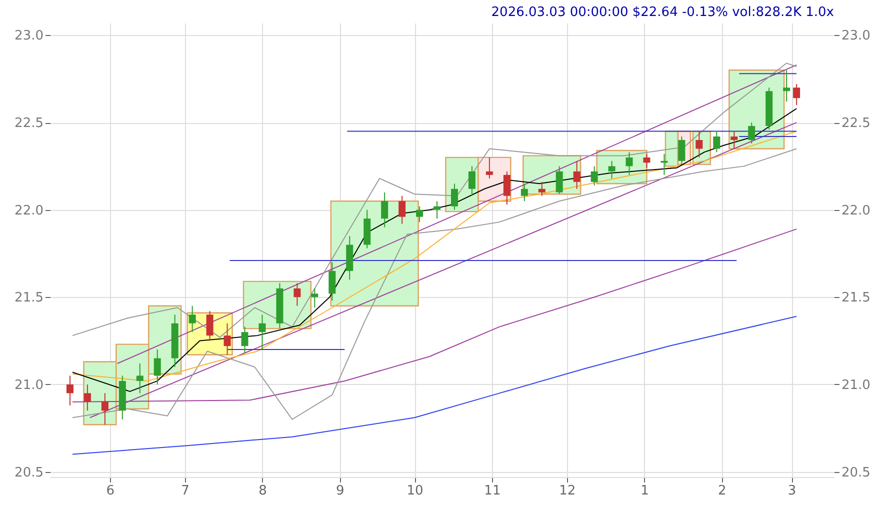 The height and width of the screenshot is (505, 884). Describe the element at coordinates (29, 210) in the screenshot. I see `y-tick-label: 22.0` at that location.